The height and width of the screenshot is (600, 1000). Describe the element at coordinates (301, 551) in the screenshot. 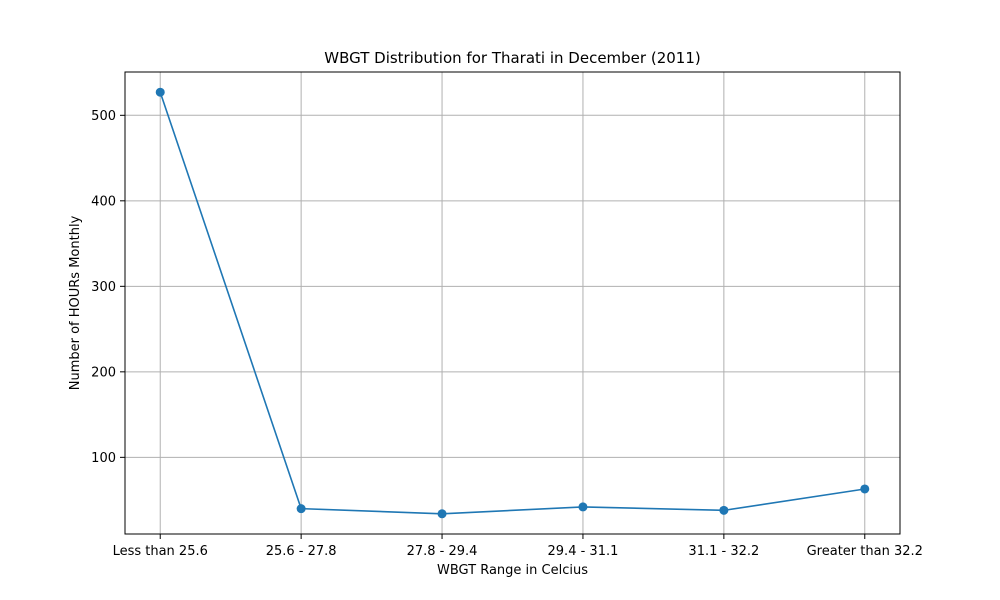

I see `x-tick-label: 25.6 - 27.8` at that location.